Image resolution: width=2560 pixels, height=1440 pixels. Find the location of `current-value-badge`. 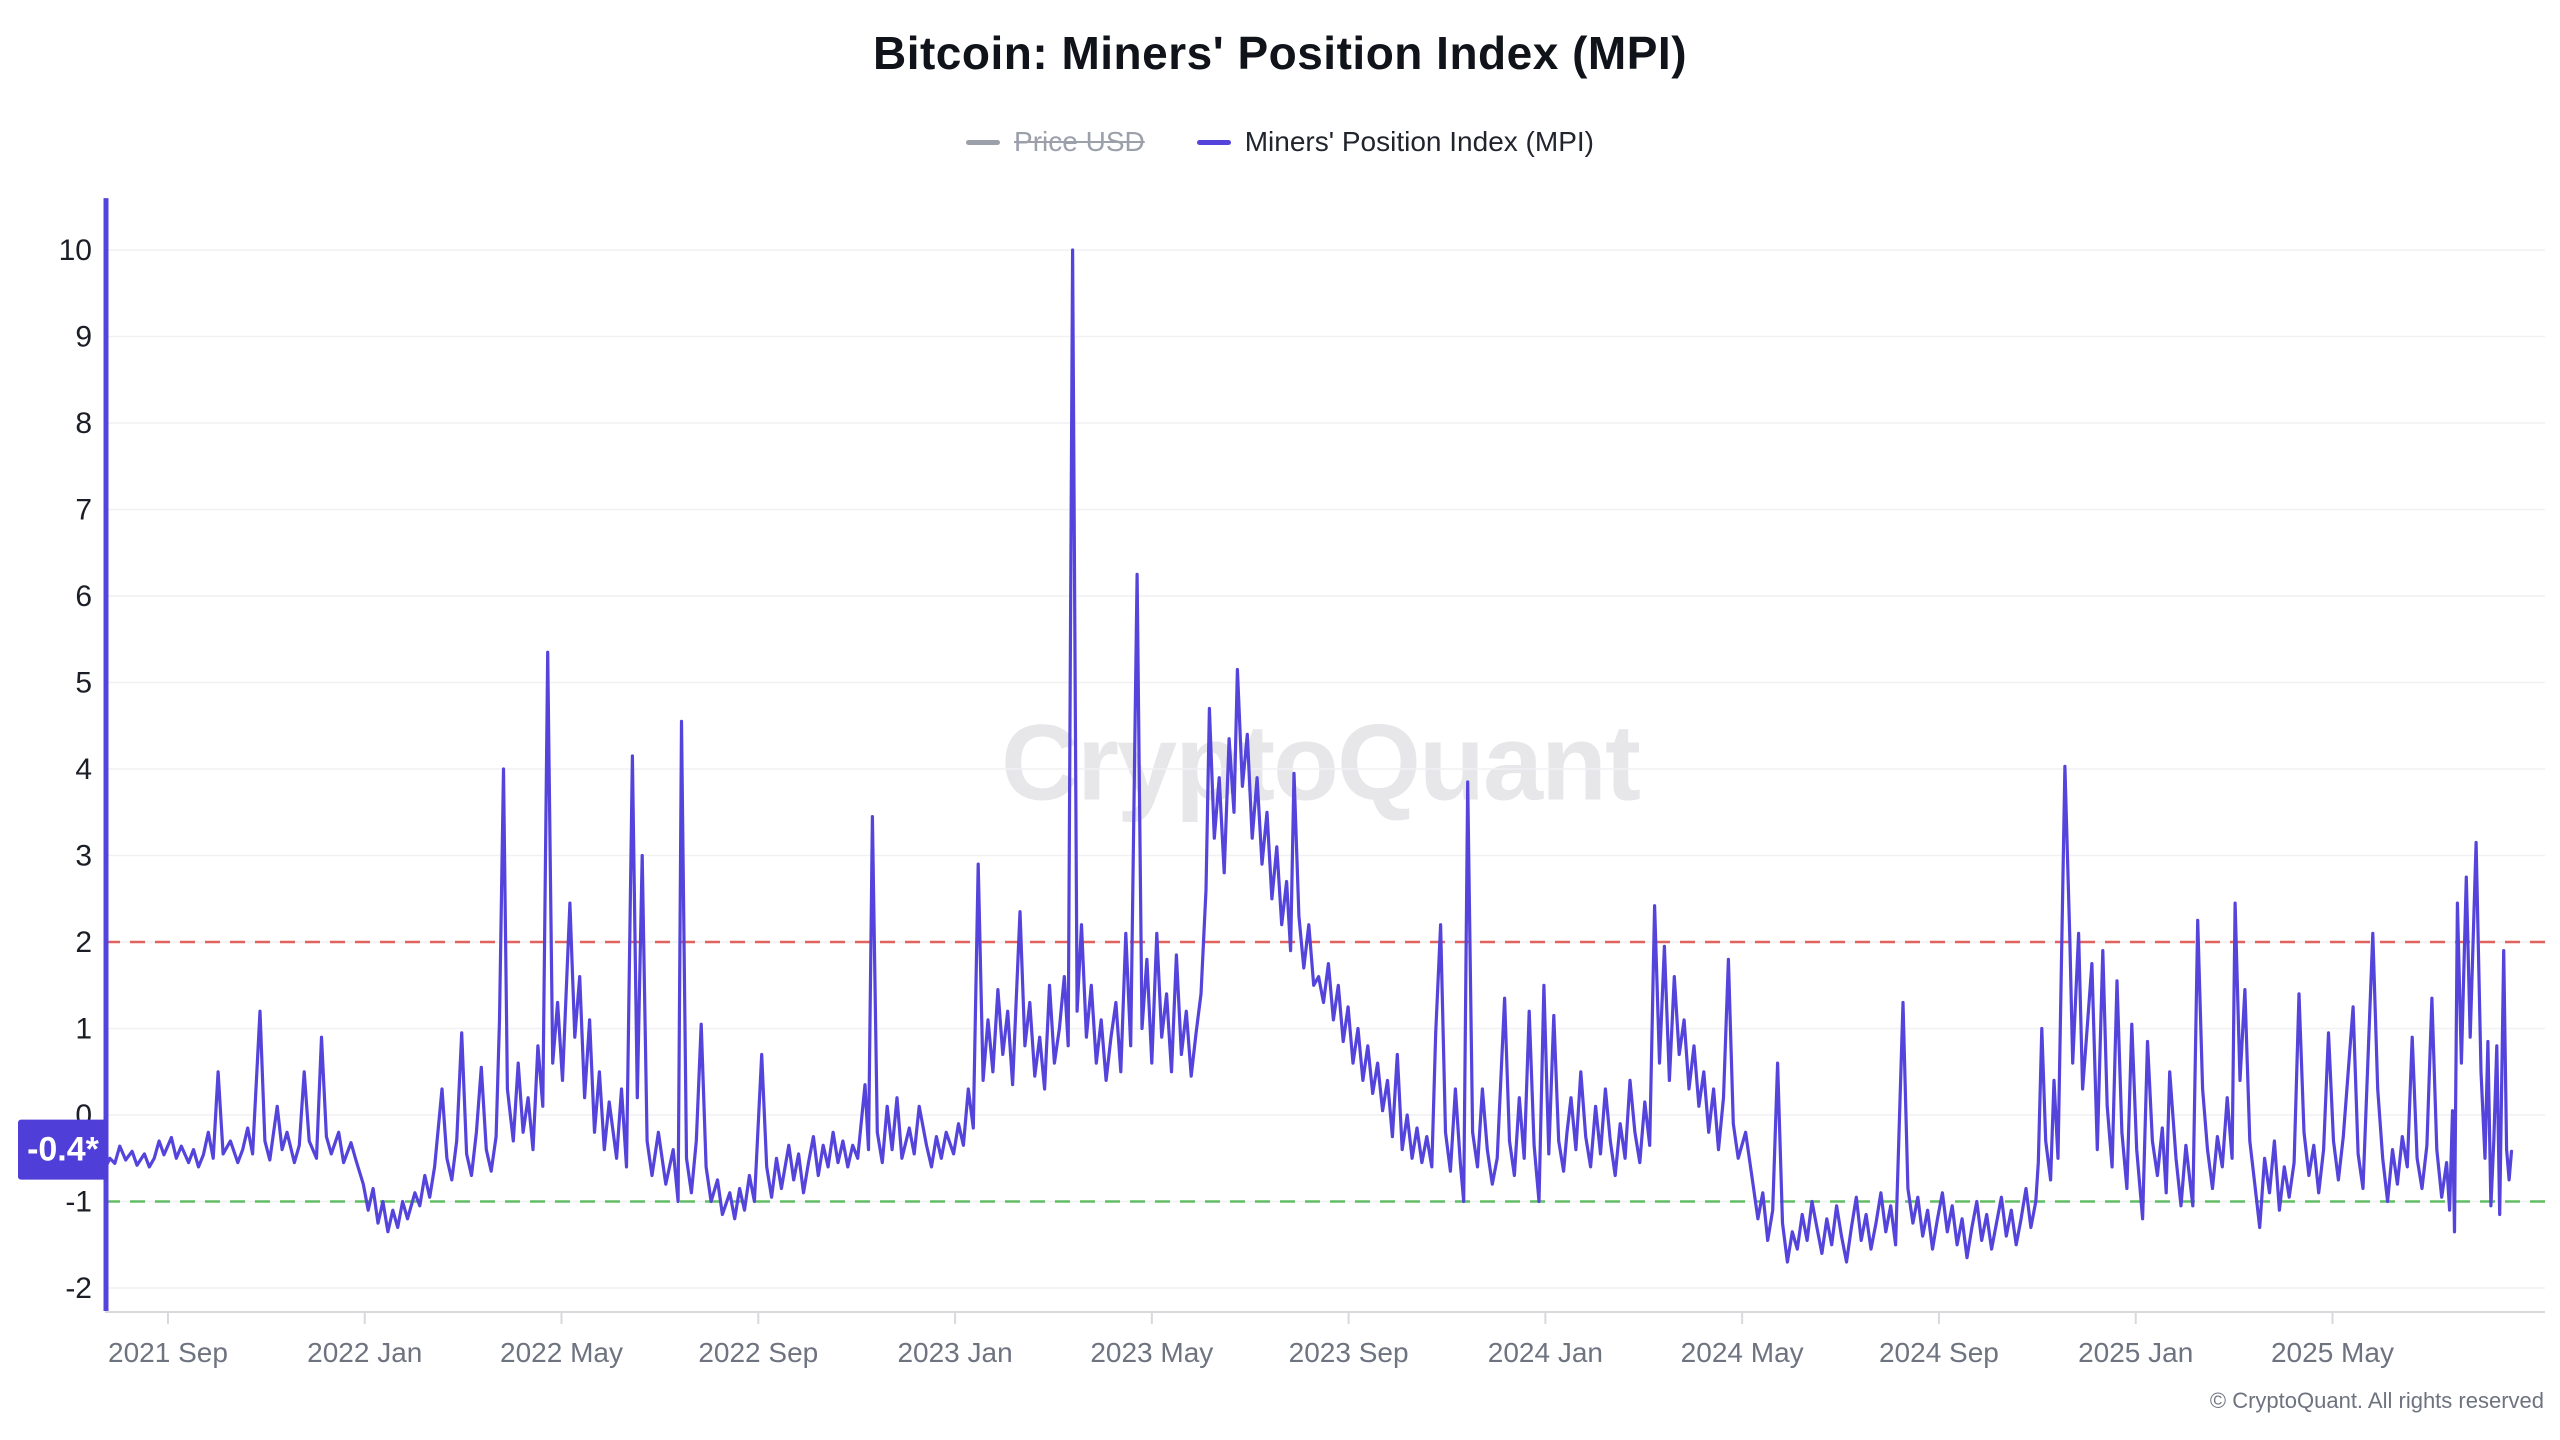

current-value-badge is located at coordinates (63, 1149).